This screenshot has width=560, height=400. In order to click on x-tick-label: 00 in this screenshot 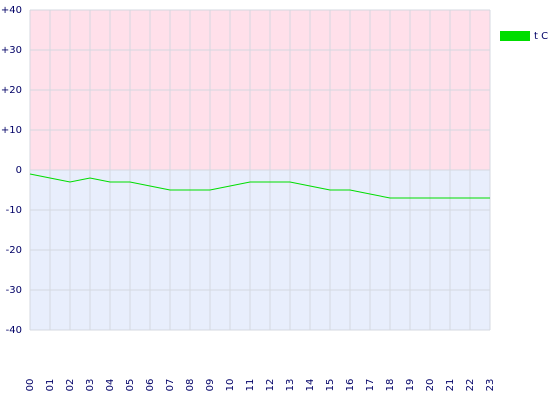, I will do `click(30, 385)`.